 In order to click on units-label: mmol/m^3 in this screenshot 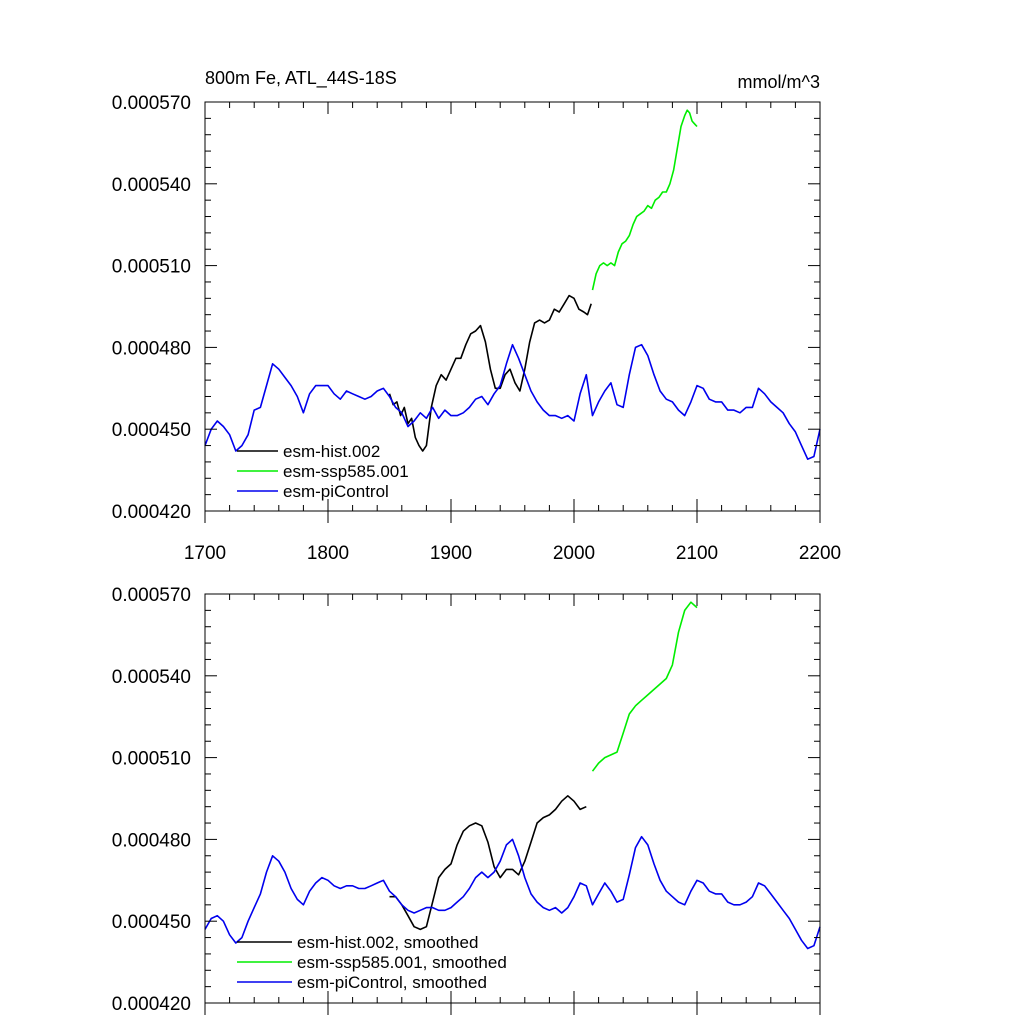, I will do `click(779, 82)`.